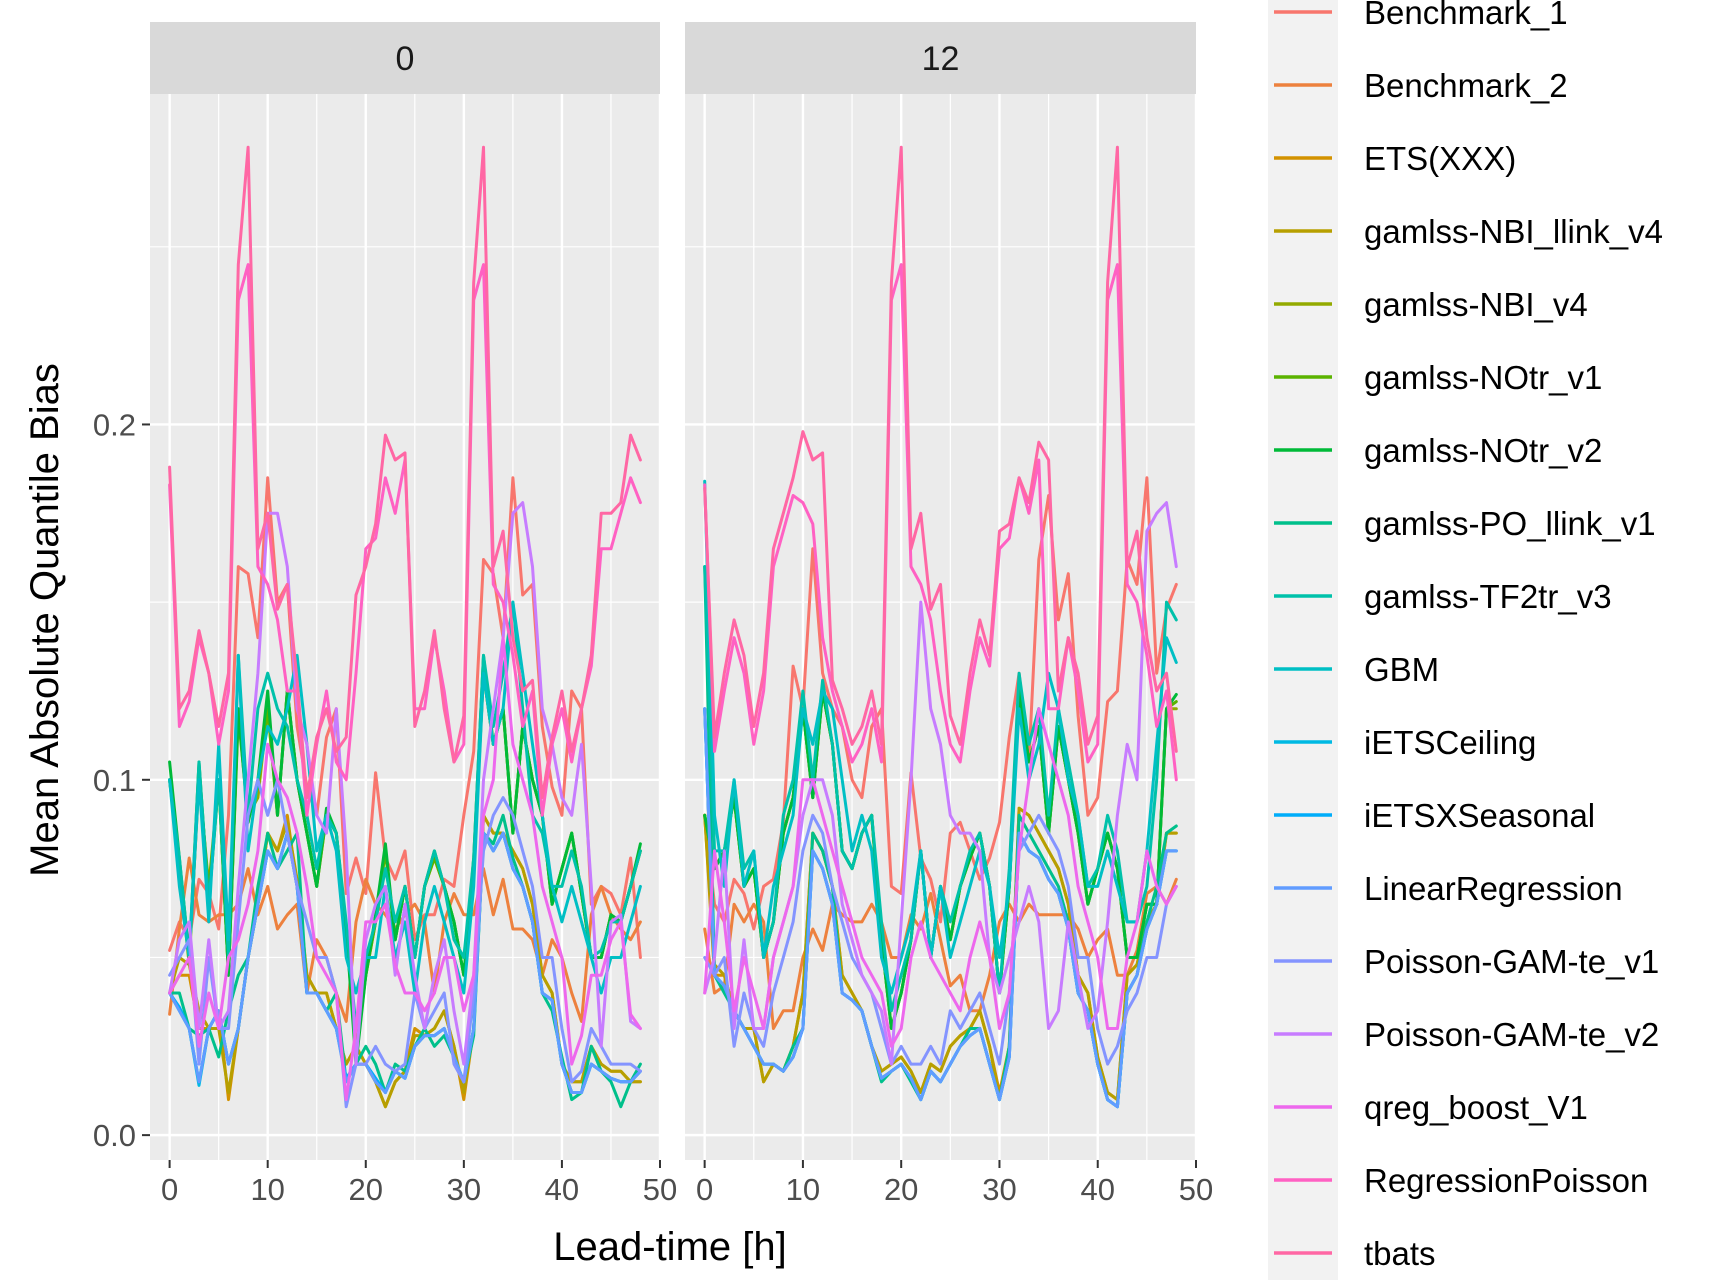 The width and height of the screenshot is (1725, 1284). What do you see at coordinates (1466, 85) in the screenshot?
I see `legend-label: Benchmark_2` at bounding box center [1466, 85].